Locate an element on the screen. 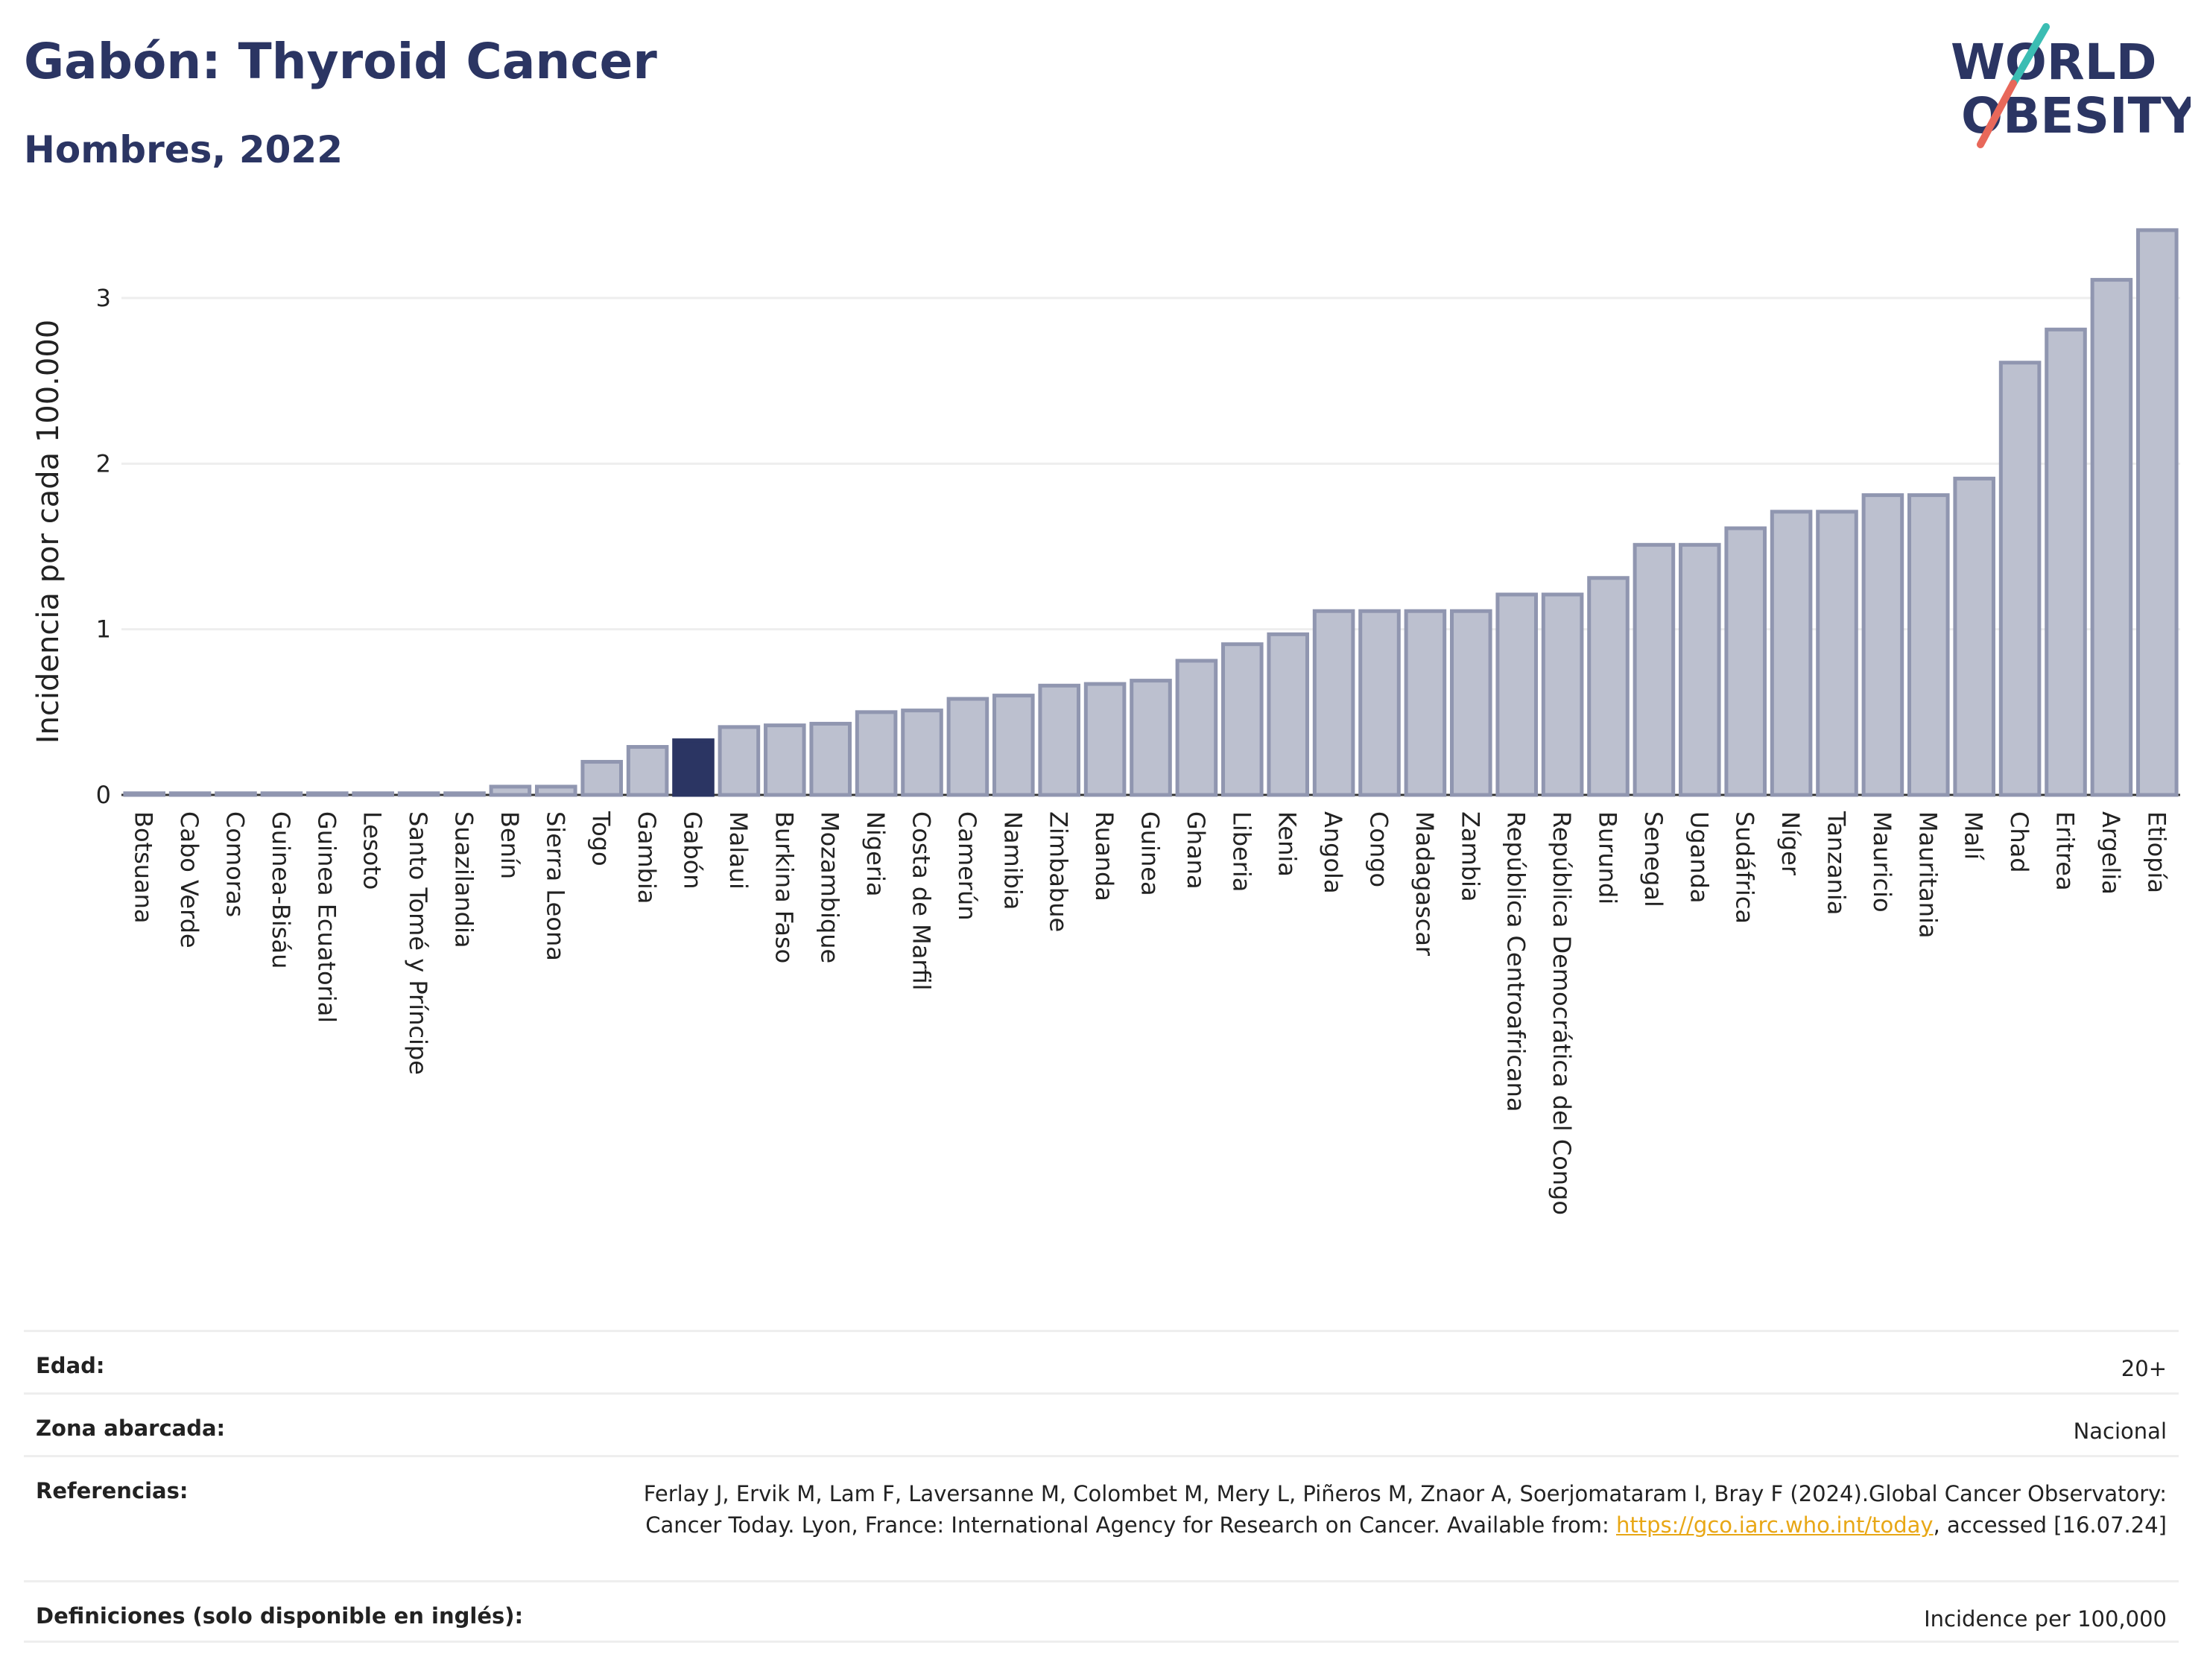 This screenshot has width=2204, height=1680. x-category-label: República Centroafricana is located at coordinates (1516, 961).